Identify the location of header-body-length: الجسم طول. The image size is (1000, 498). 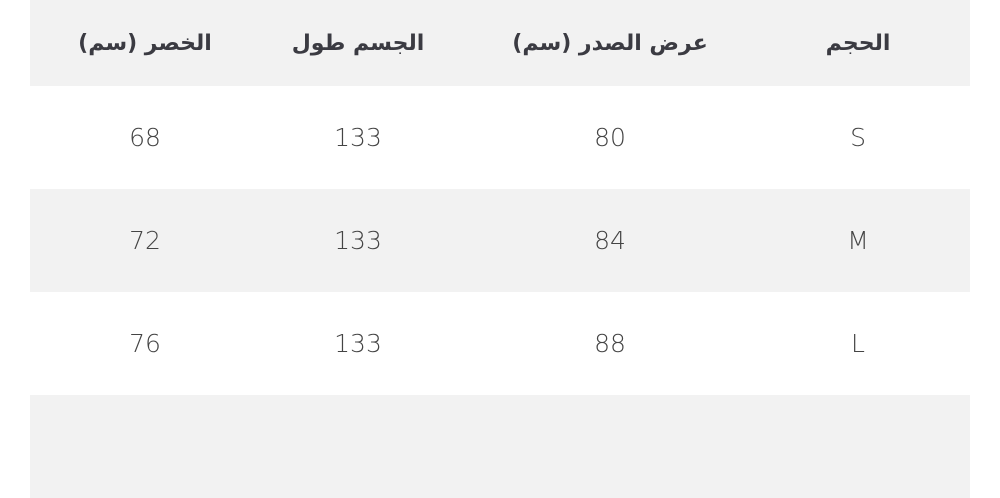
(358, 43).